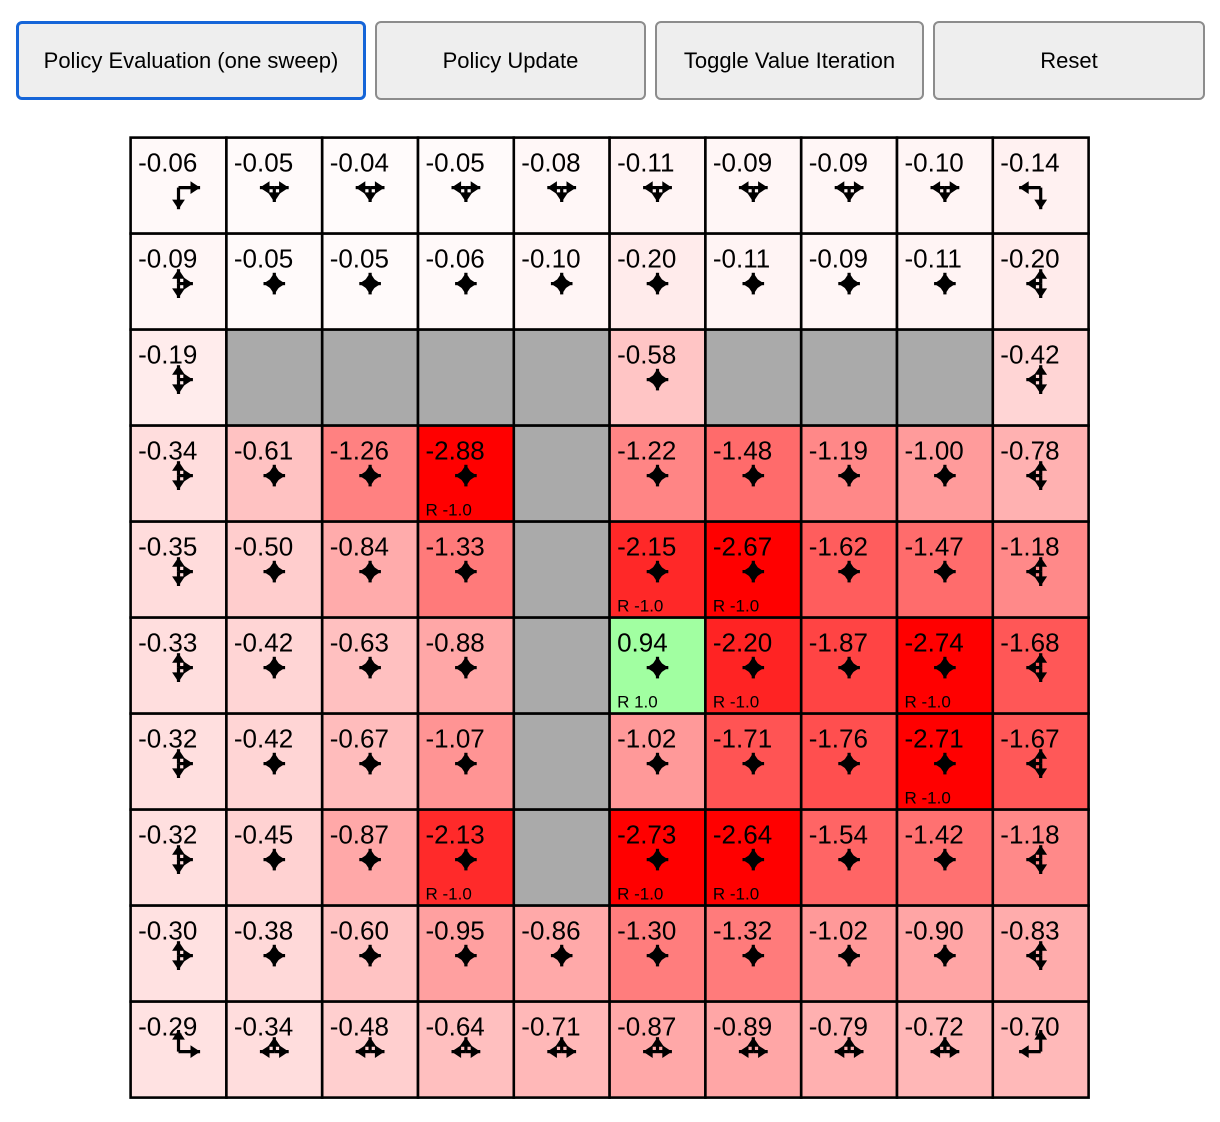  Describe the element at coordinates (849, 665) in the screenshot. I see `grid-cell: -1.87` at that location.